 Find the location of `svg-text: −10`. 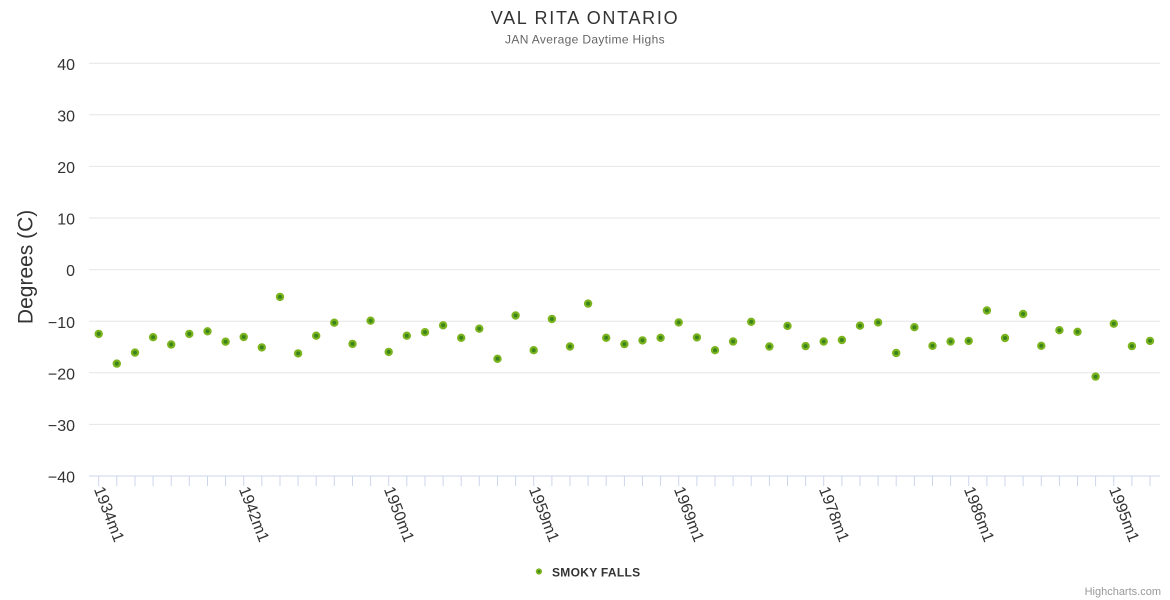

svg-text: −10 is located at coordinates (61, 323).